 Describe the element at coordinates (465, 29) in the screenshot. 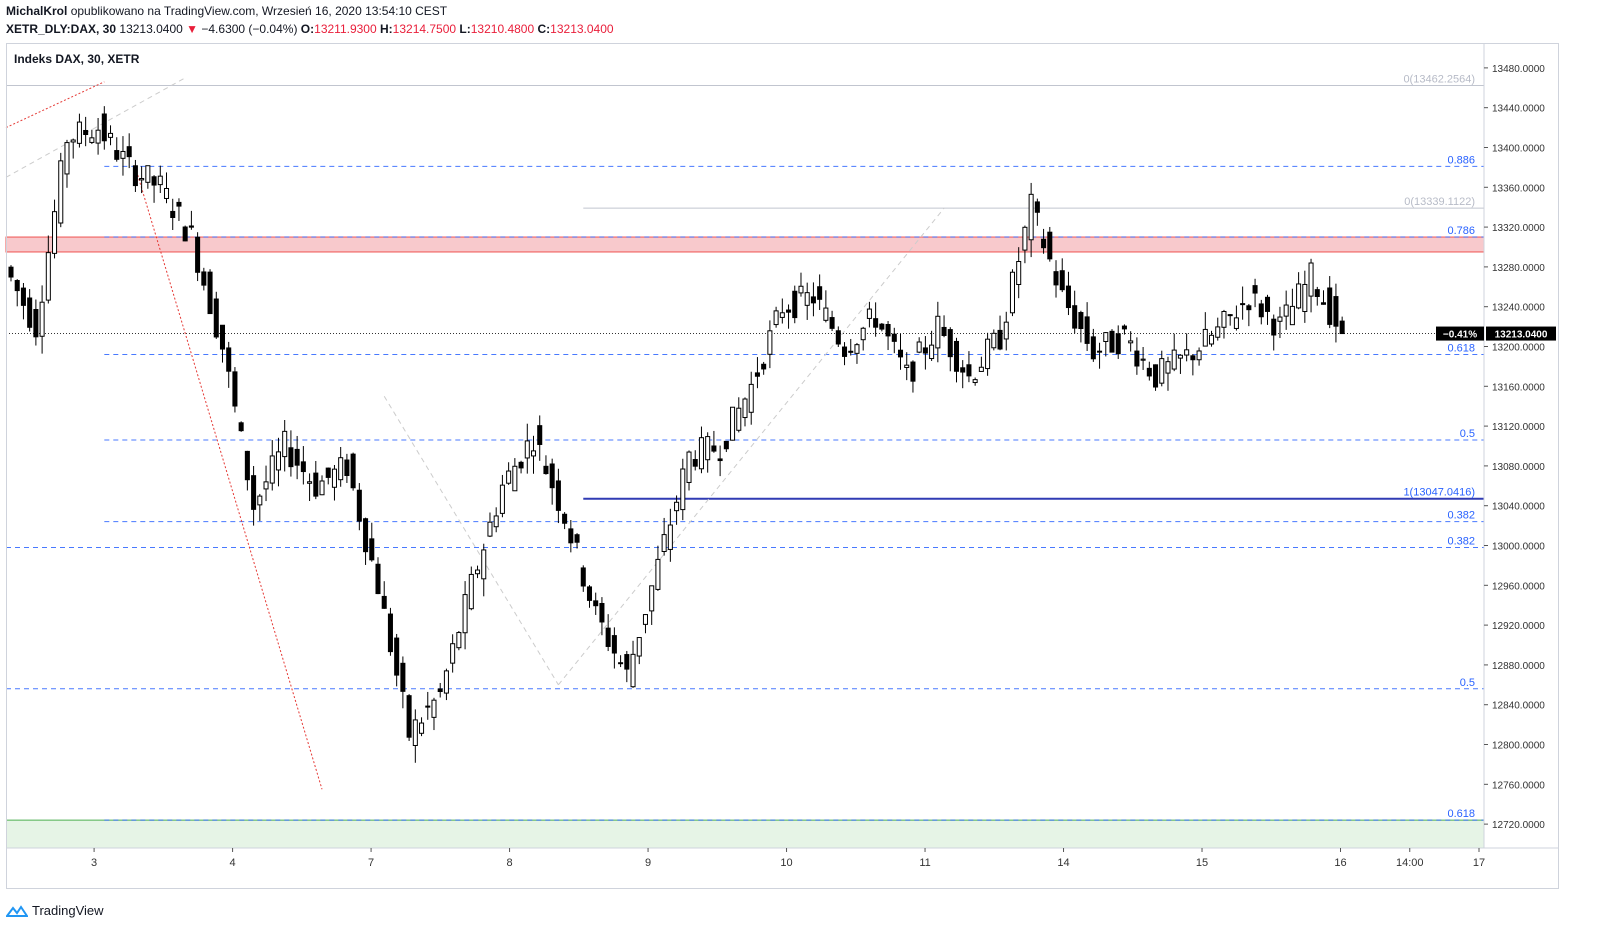

I see `low-label: L:` at that location.